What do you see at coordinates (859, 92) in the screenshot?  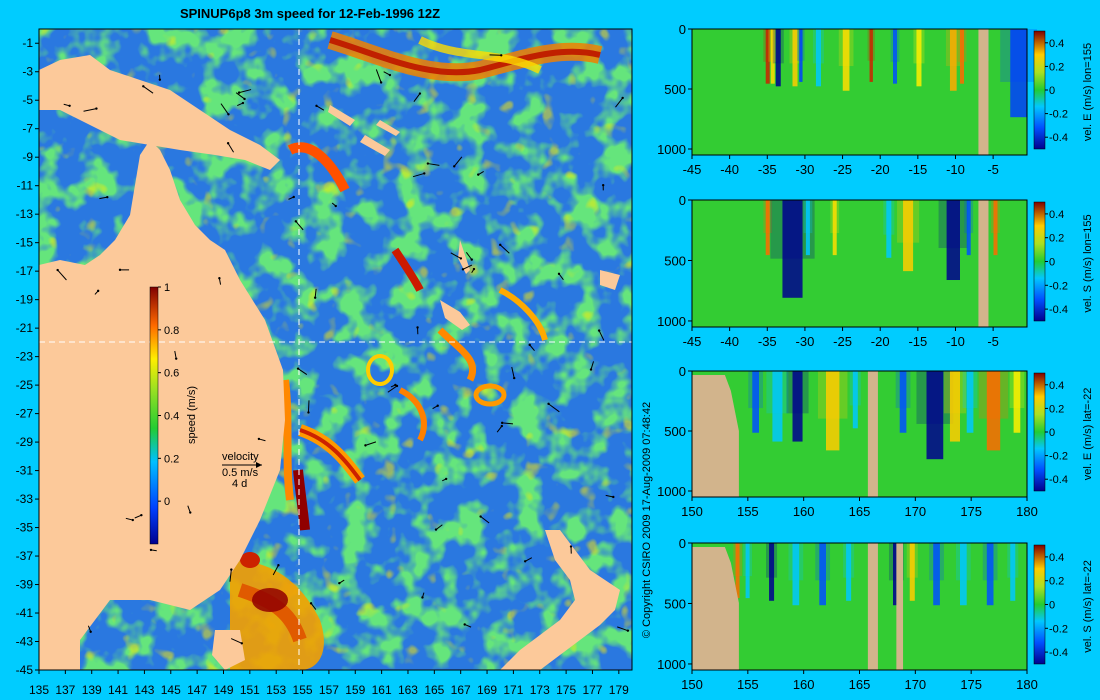 I see `section-background` at bounding box center [859, 92].